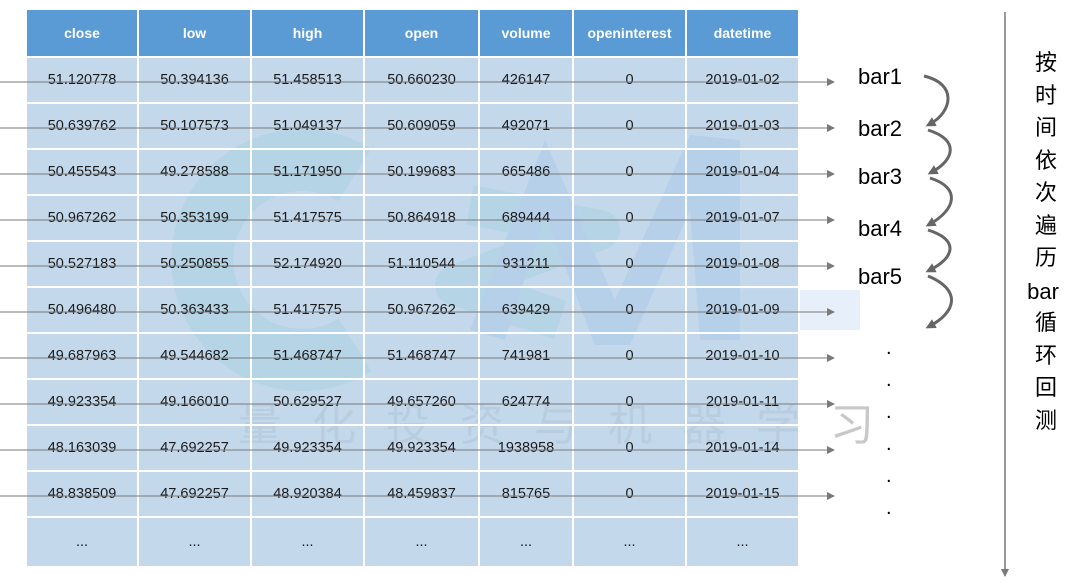 This screenshot has width=1080, height=586. What do you see at coordinates (880, 76) in the screenshot?
I see `bar-label: bar1` at bounding box center [880, 76].